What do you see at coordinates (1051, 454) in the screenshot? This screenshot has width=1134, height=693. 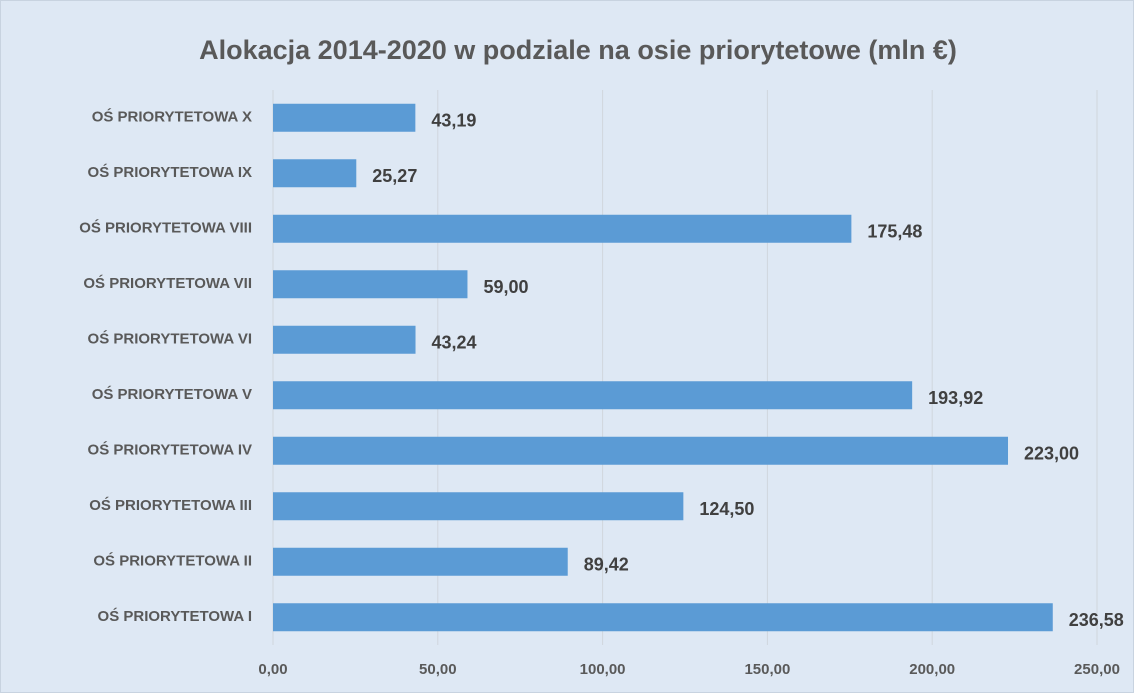 I see `data-label: 223,00` at bounding box center [1051, 454].